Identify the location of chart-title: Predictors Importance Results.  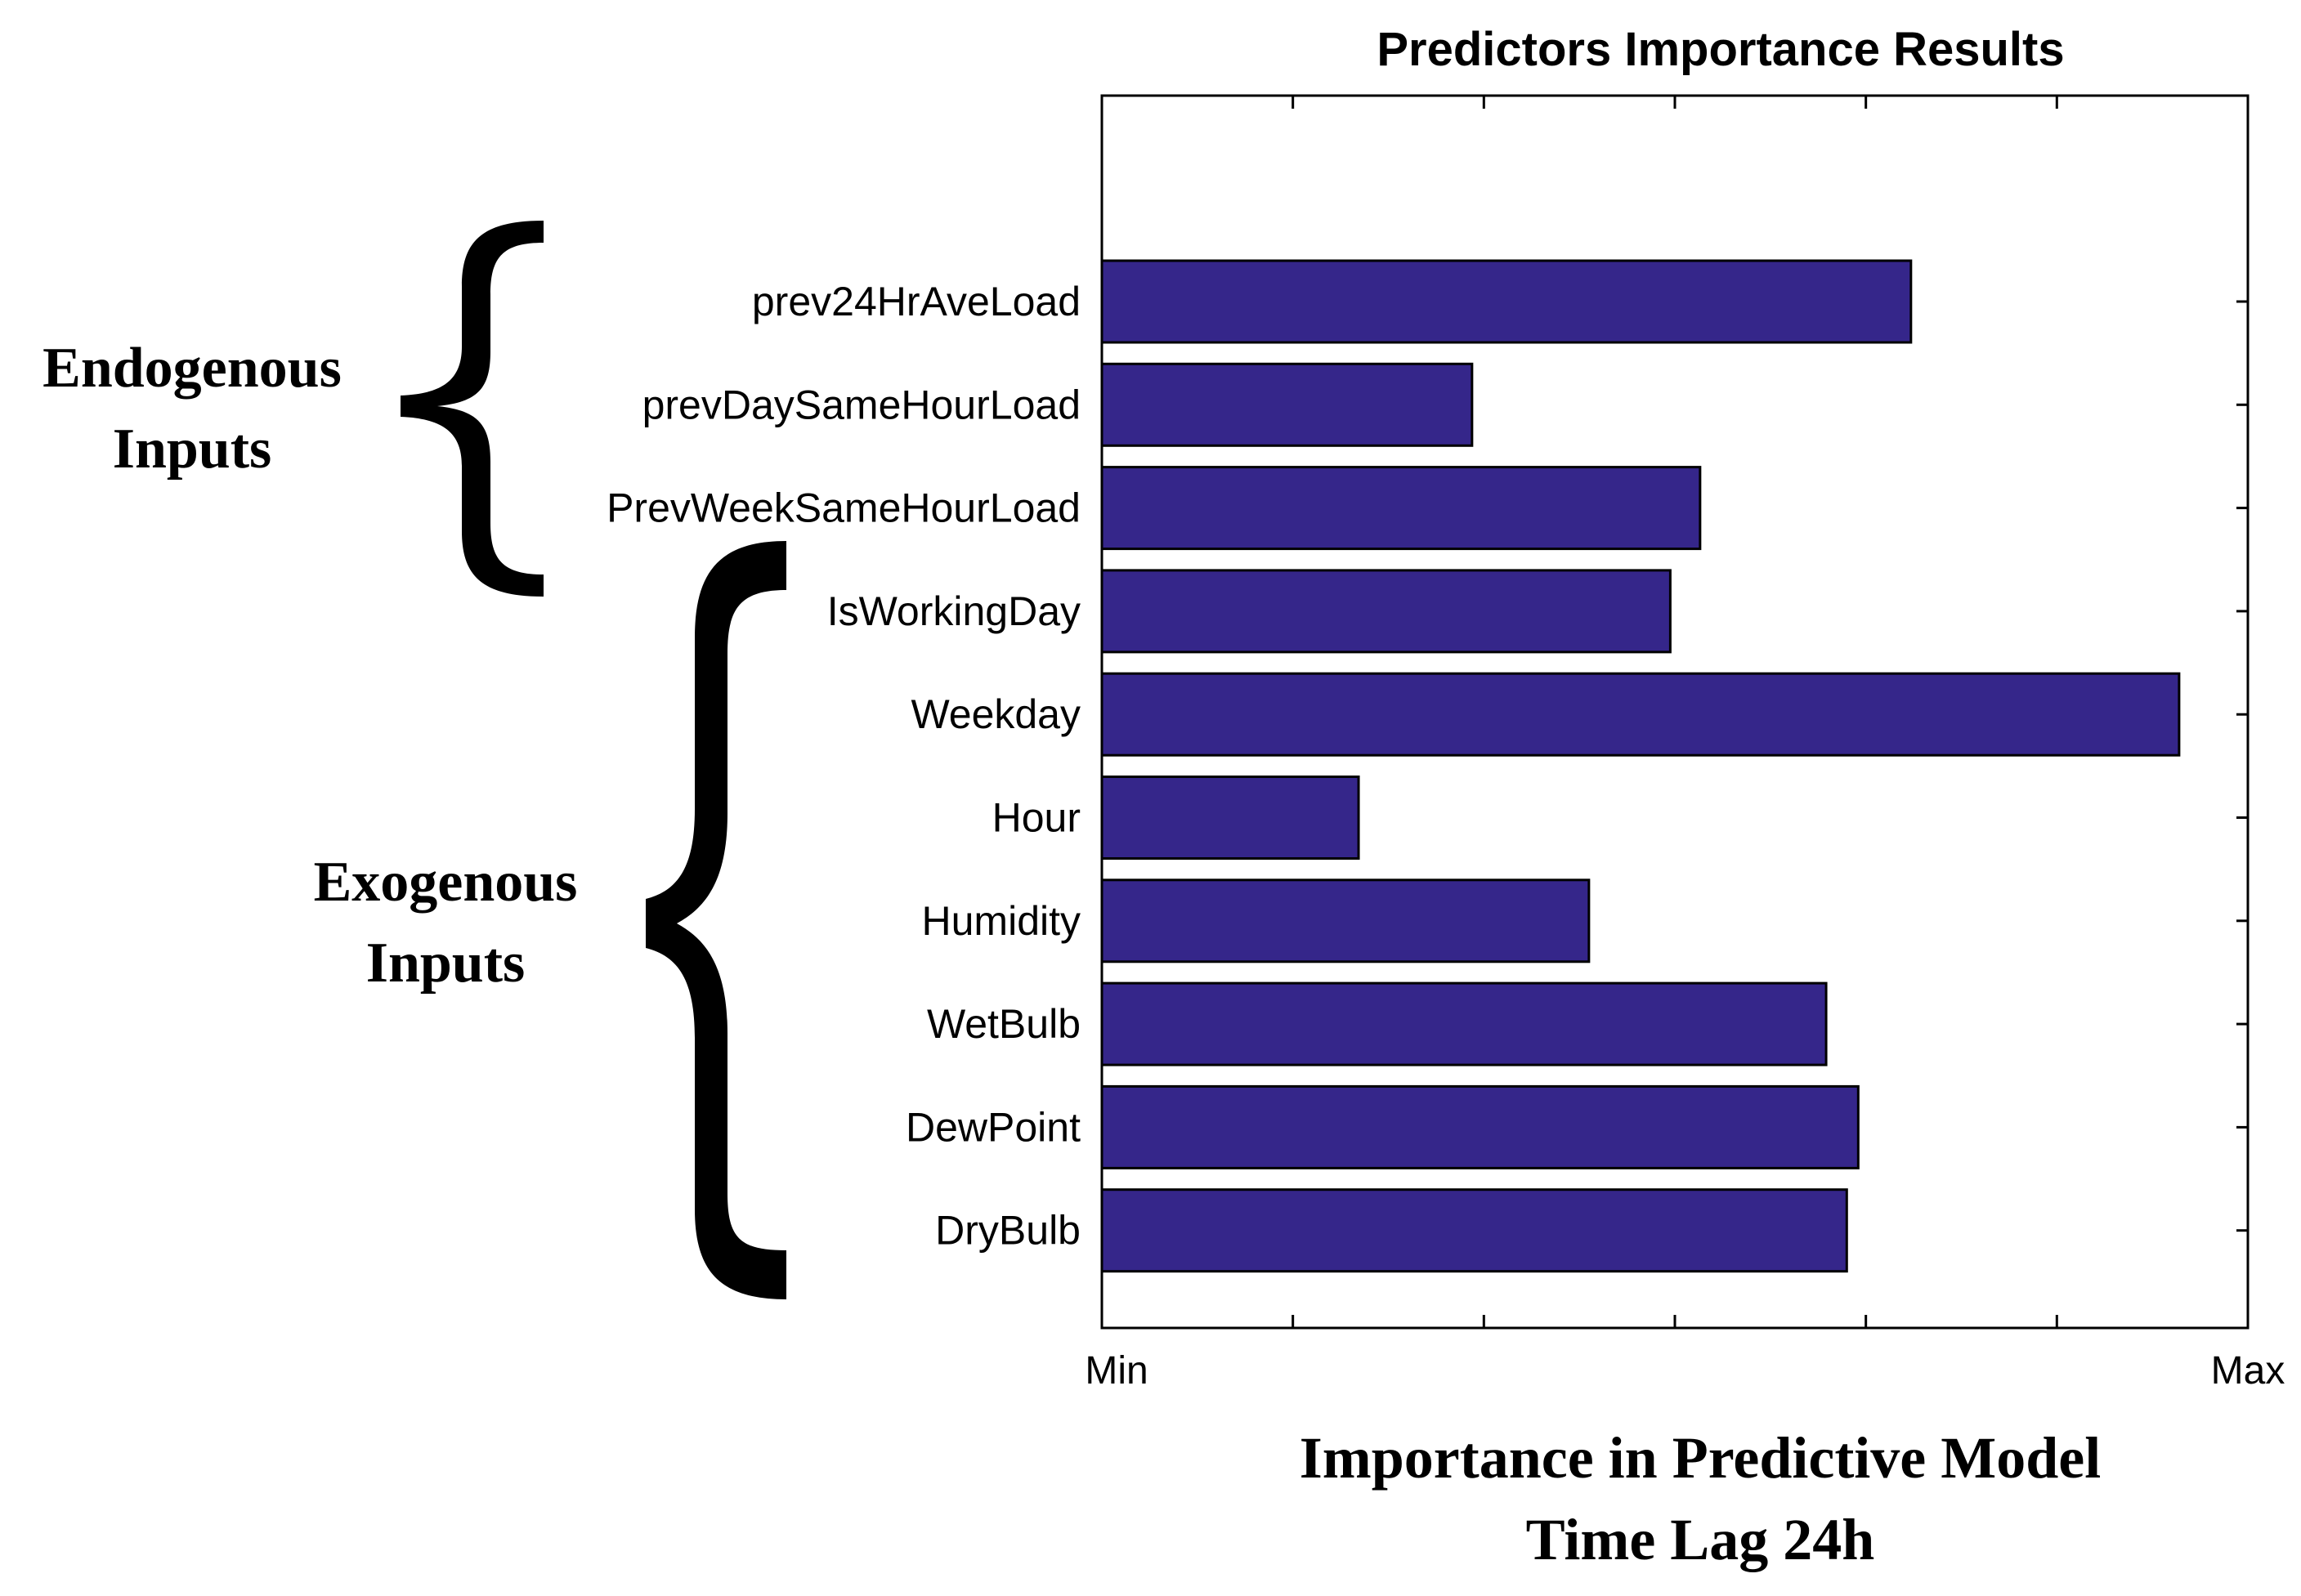
(1720, 49).